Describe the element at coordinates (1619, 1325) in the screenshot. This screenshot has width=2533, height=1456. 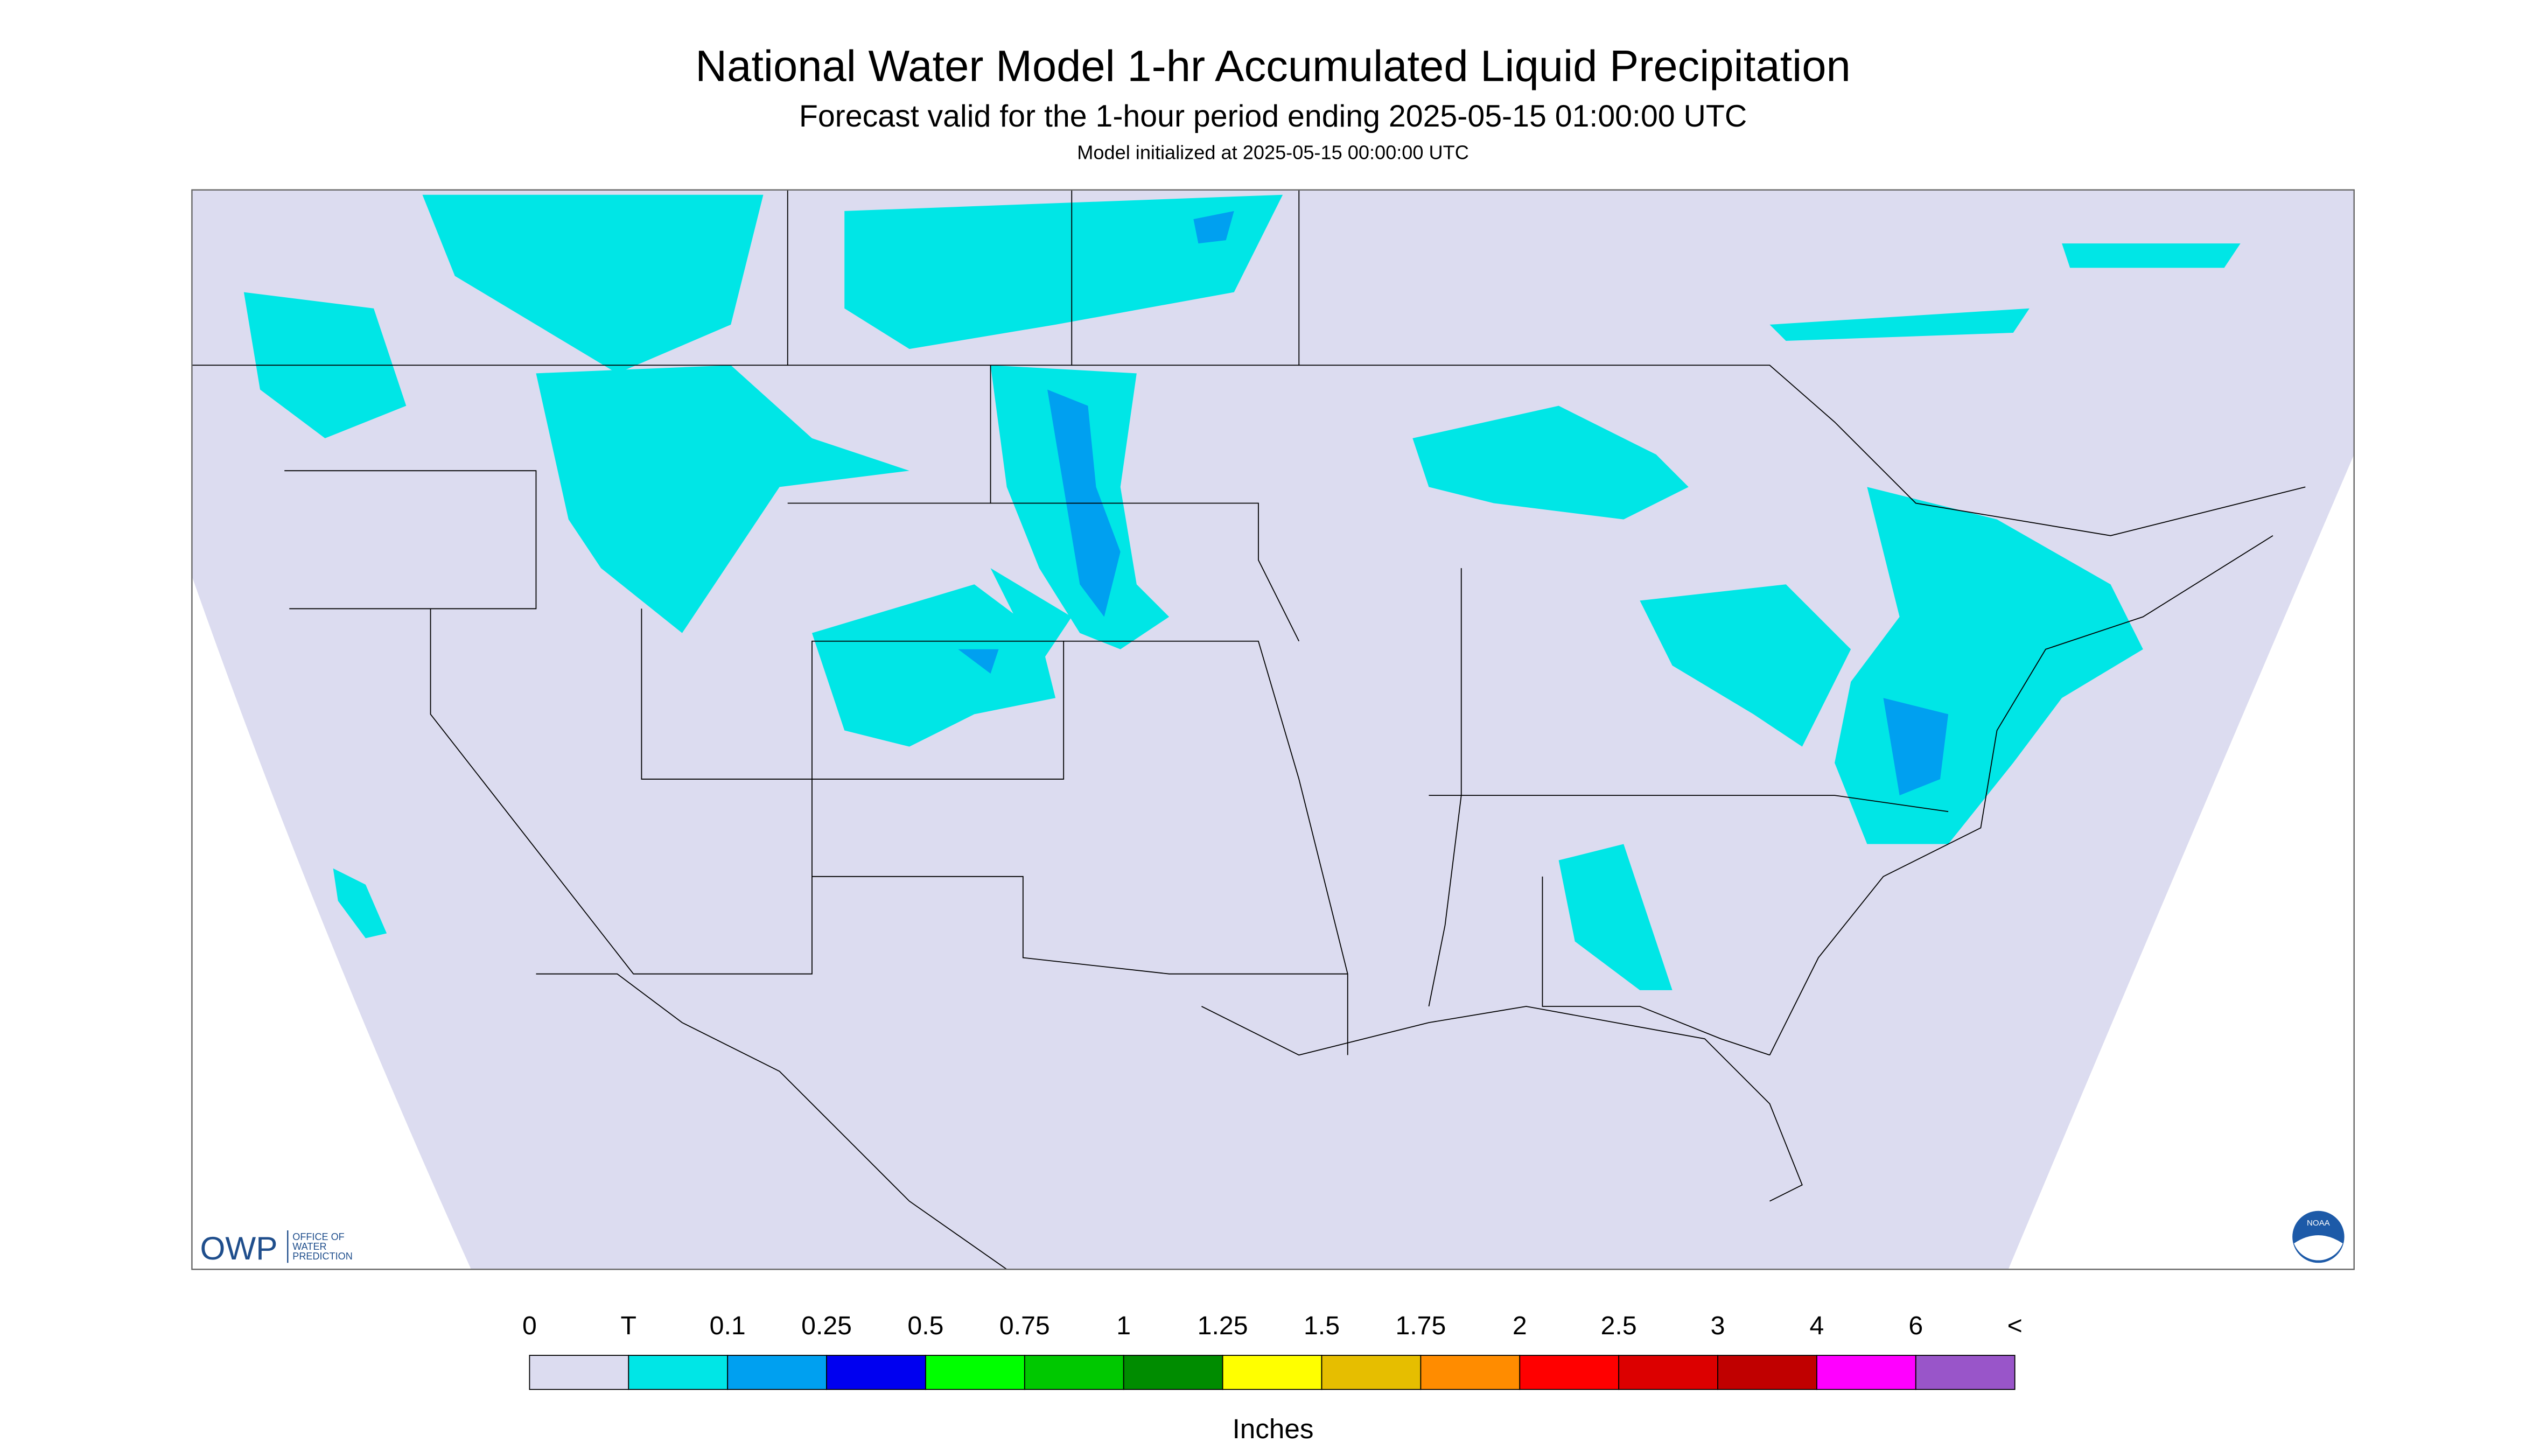
I see `legend-label: 2.5` at that location.